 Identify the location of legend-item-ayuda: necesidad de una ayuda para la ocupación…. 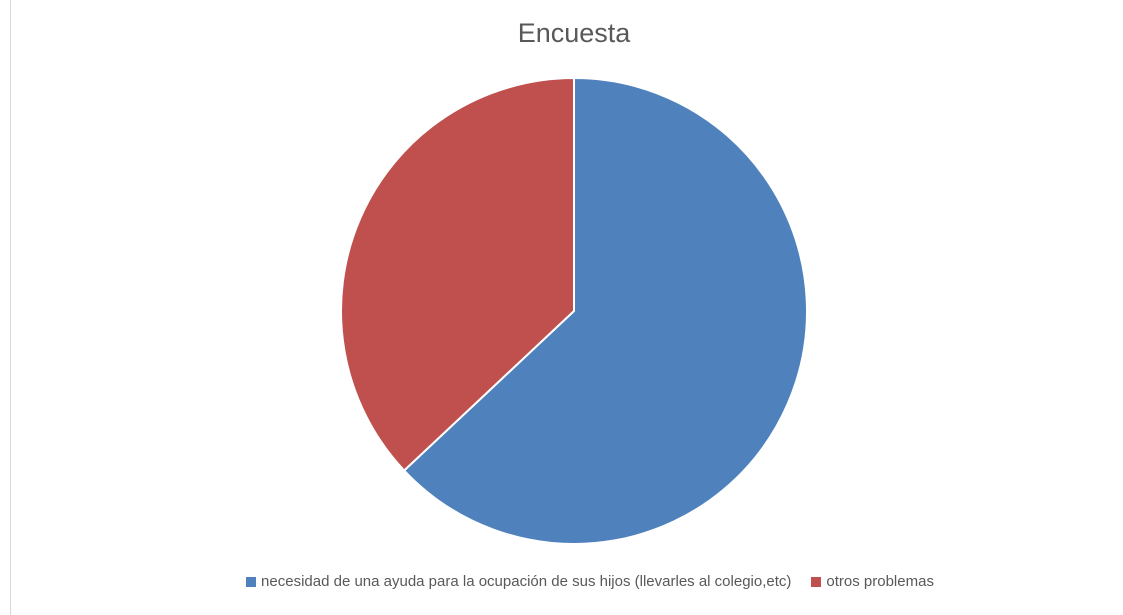
(518, 581).